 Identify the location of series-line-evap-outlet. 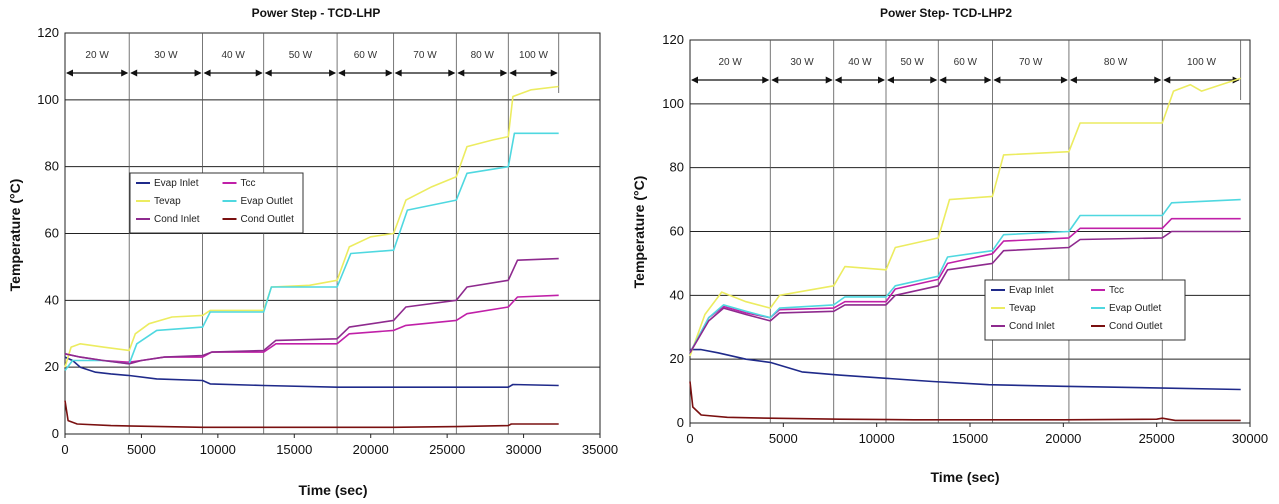
(965, 276).